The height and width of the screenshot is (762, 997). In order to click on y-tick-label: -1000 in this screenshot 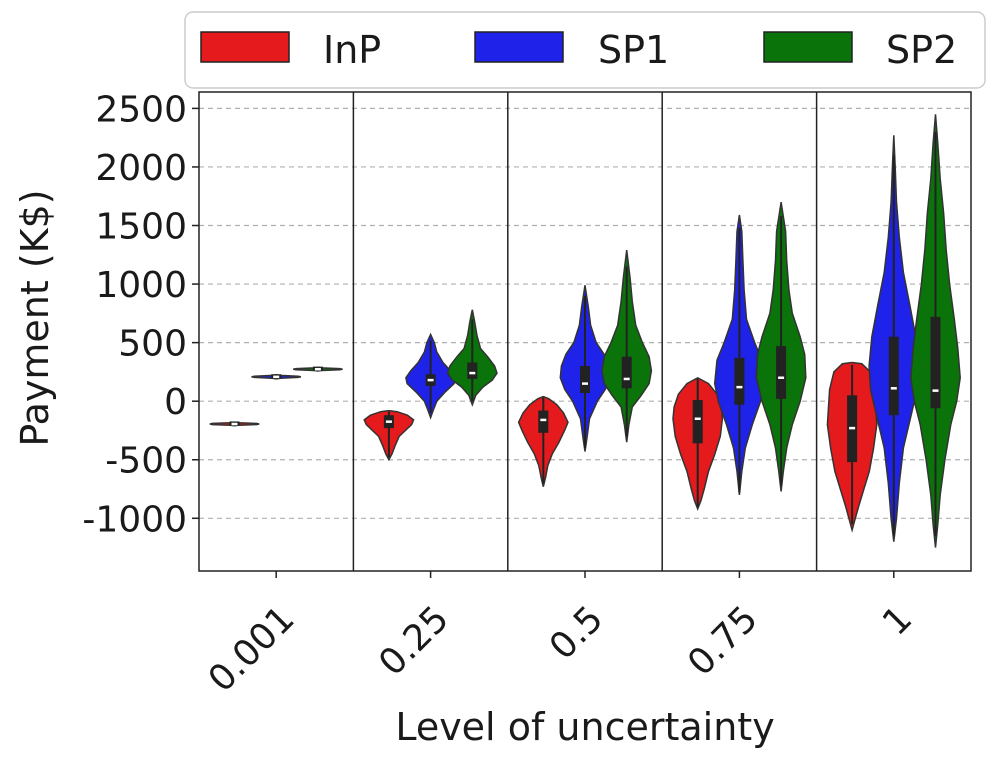, I will do `click(134, 519)`.